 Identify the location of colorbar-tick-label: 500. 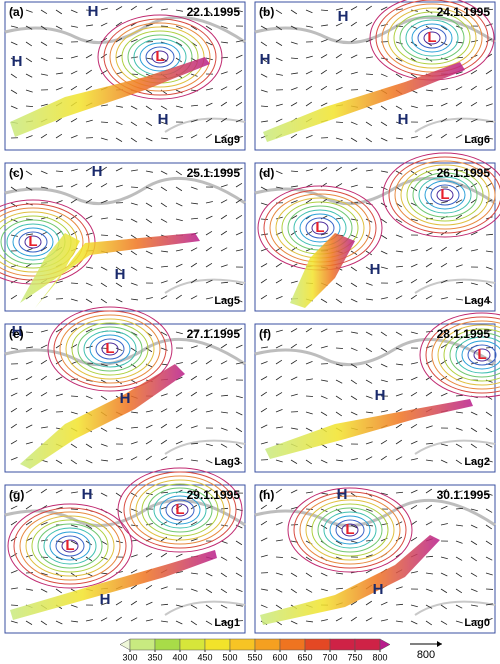
(229, 657).